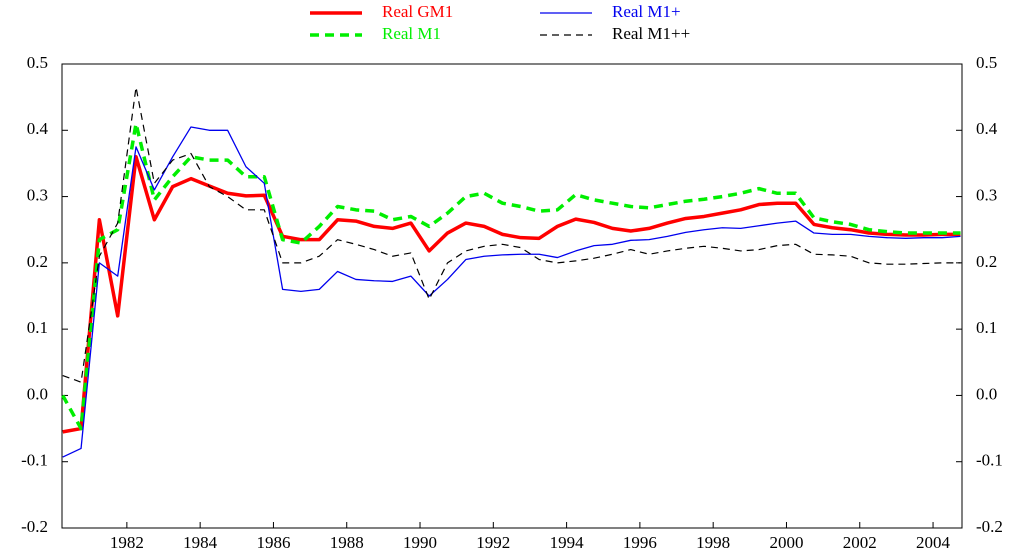  I want to click on y-tick-label: 0.5, so click(37, 62).